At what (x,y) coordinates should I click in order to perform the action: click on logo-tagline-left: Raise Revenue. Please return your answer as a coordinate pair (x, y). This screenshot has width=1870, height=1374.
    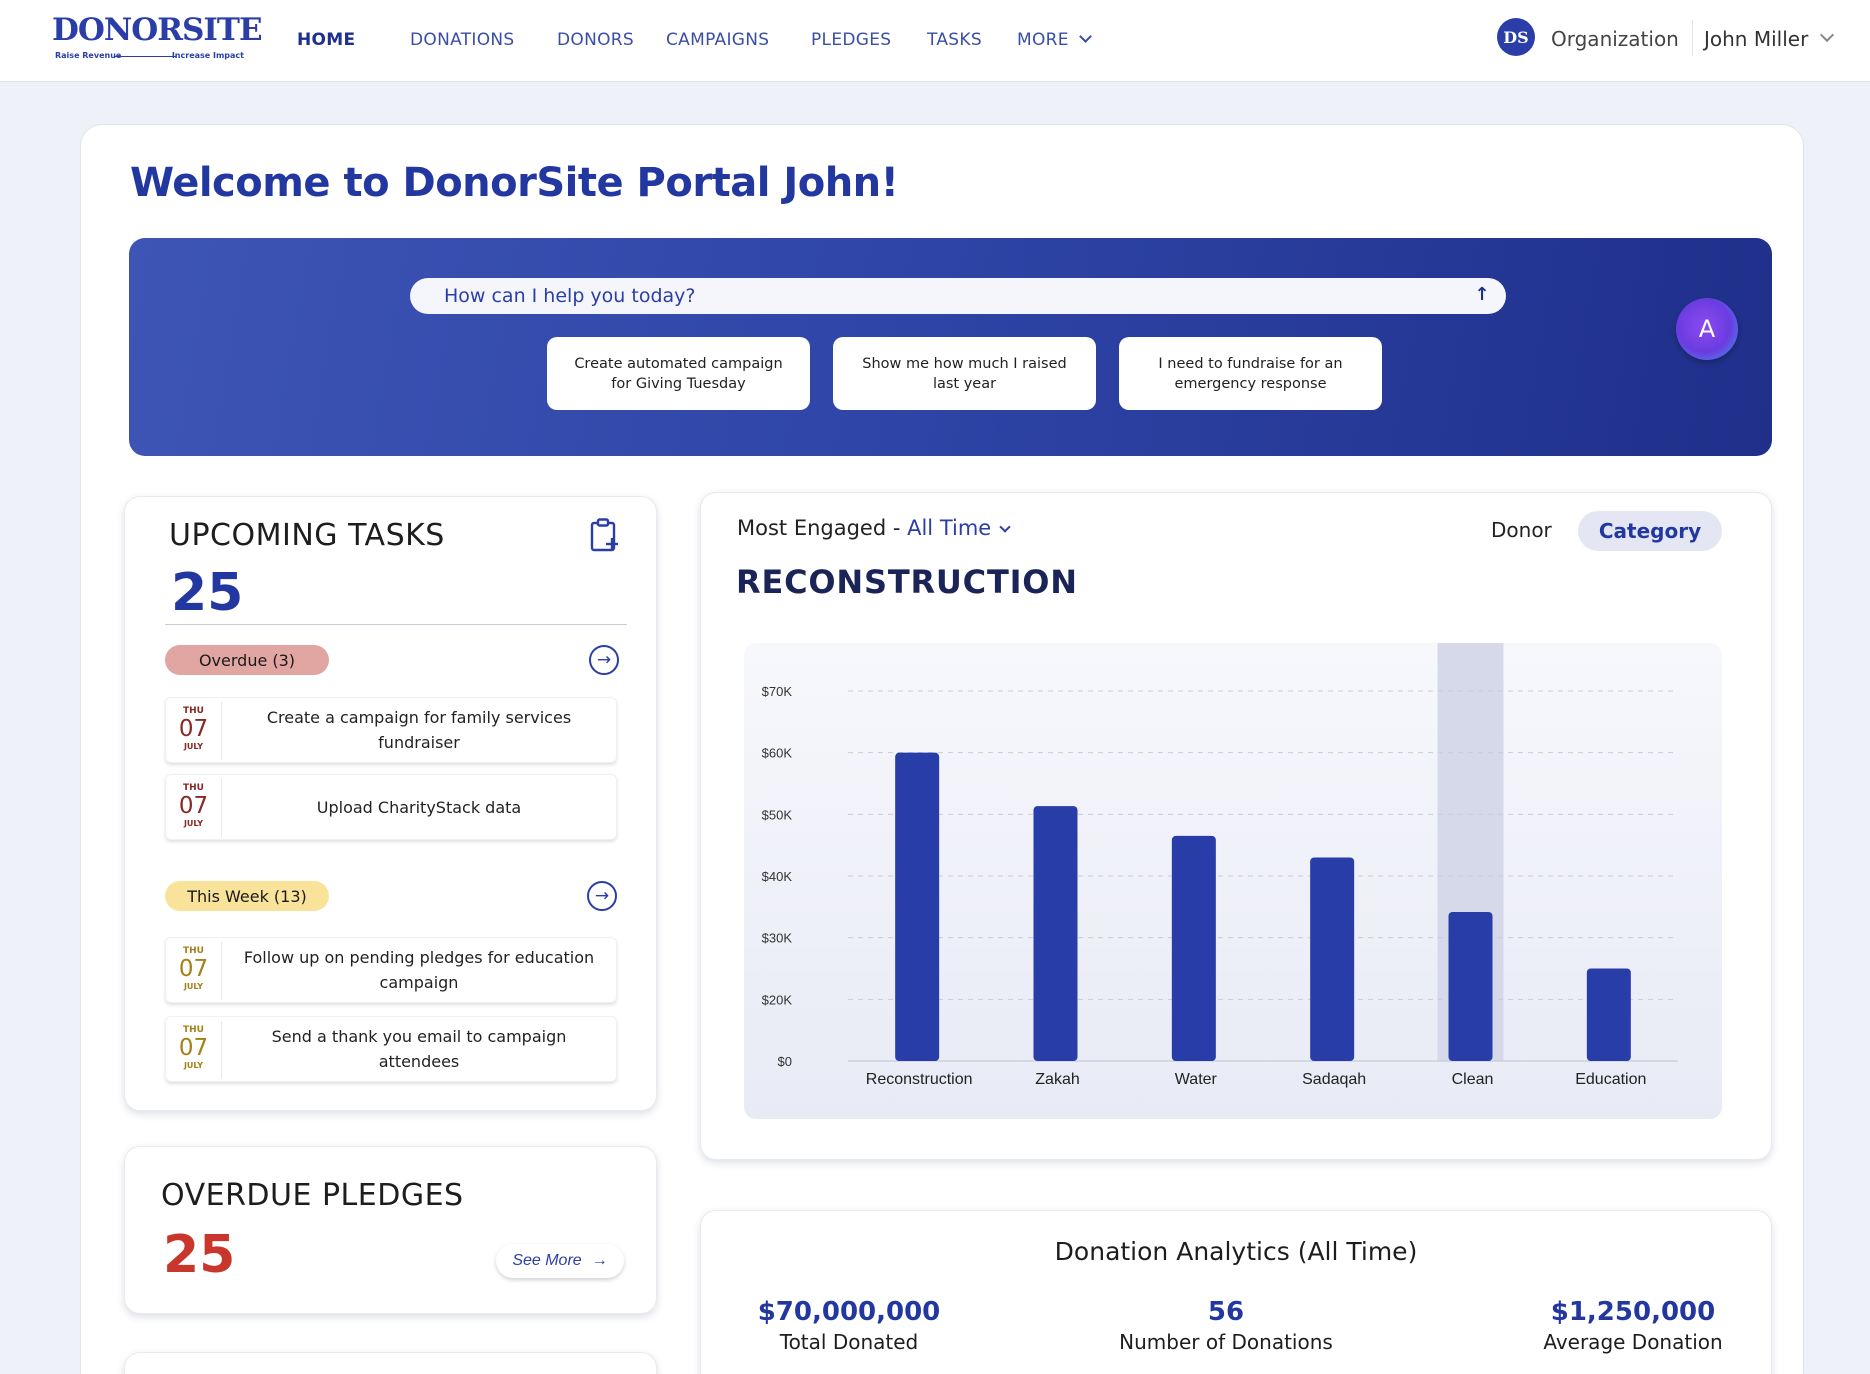
    Looking at the image, I should click on (88, 55).